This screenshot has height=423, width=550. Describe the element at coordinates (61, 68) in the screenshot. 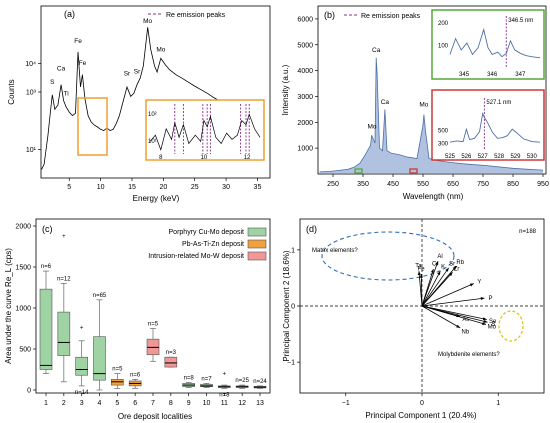

I see `panel-a-peak-label: Ca` at that location.